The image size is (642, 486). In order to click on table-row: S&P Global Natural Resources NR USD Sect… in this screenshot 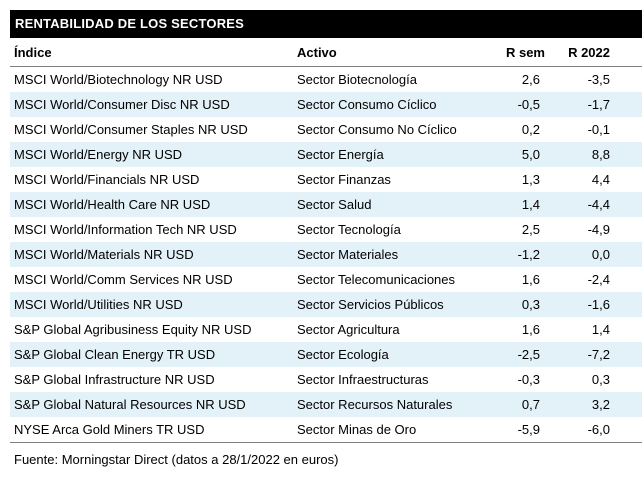, I will do `click(326, 404)`.